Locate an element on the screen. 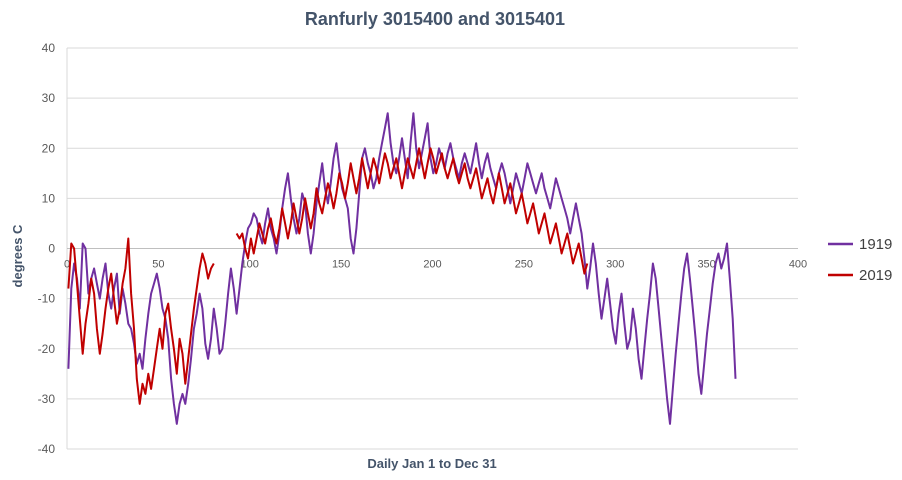 The height and width of the screenshot is (480, 902). x-tick-label: 350 is located at coordinates (706, 265).